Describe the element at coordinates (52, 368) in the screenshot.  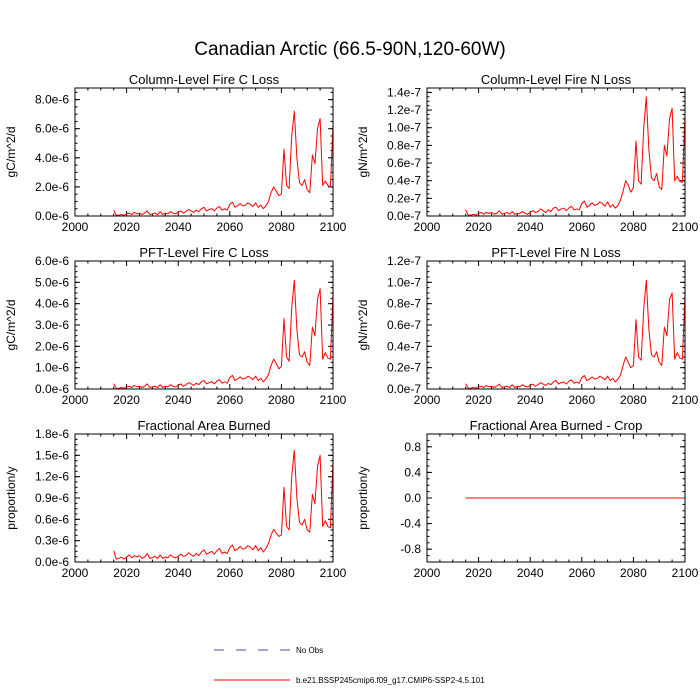
I see `y-tick-label: 1.0e-6` at that location.